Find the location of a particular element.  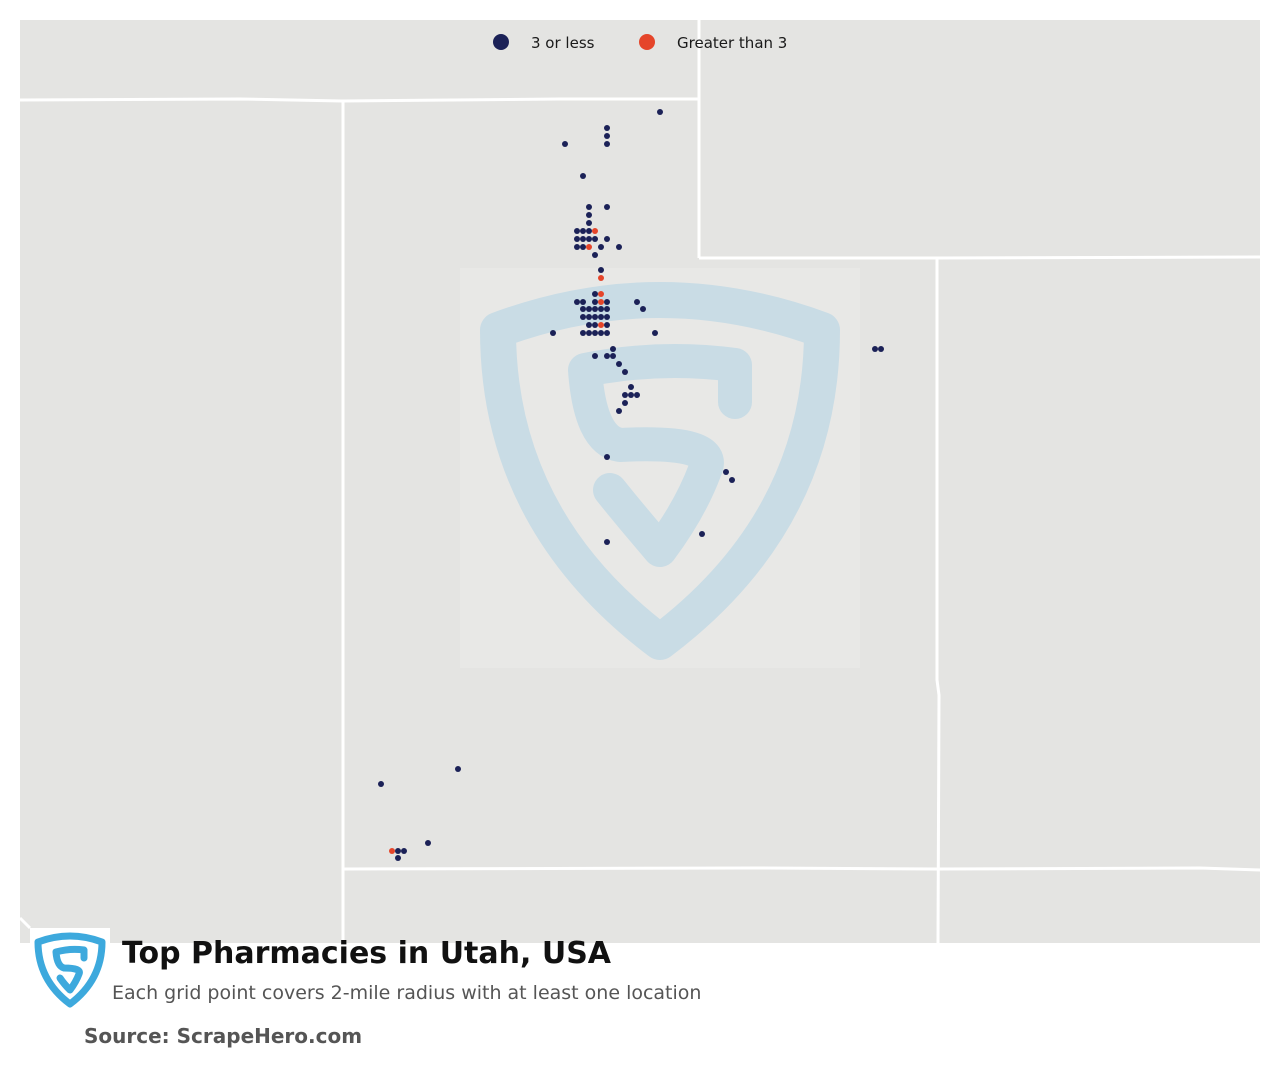

legend-marker-low is located at coordinates (501, 42).